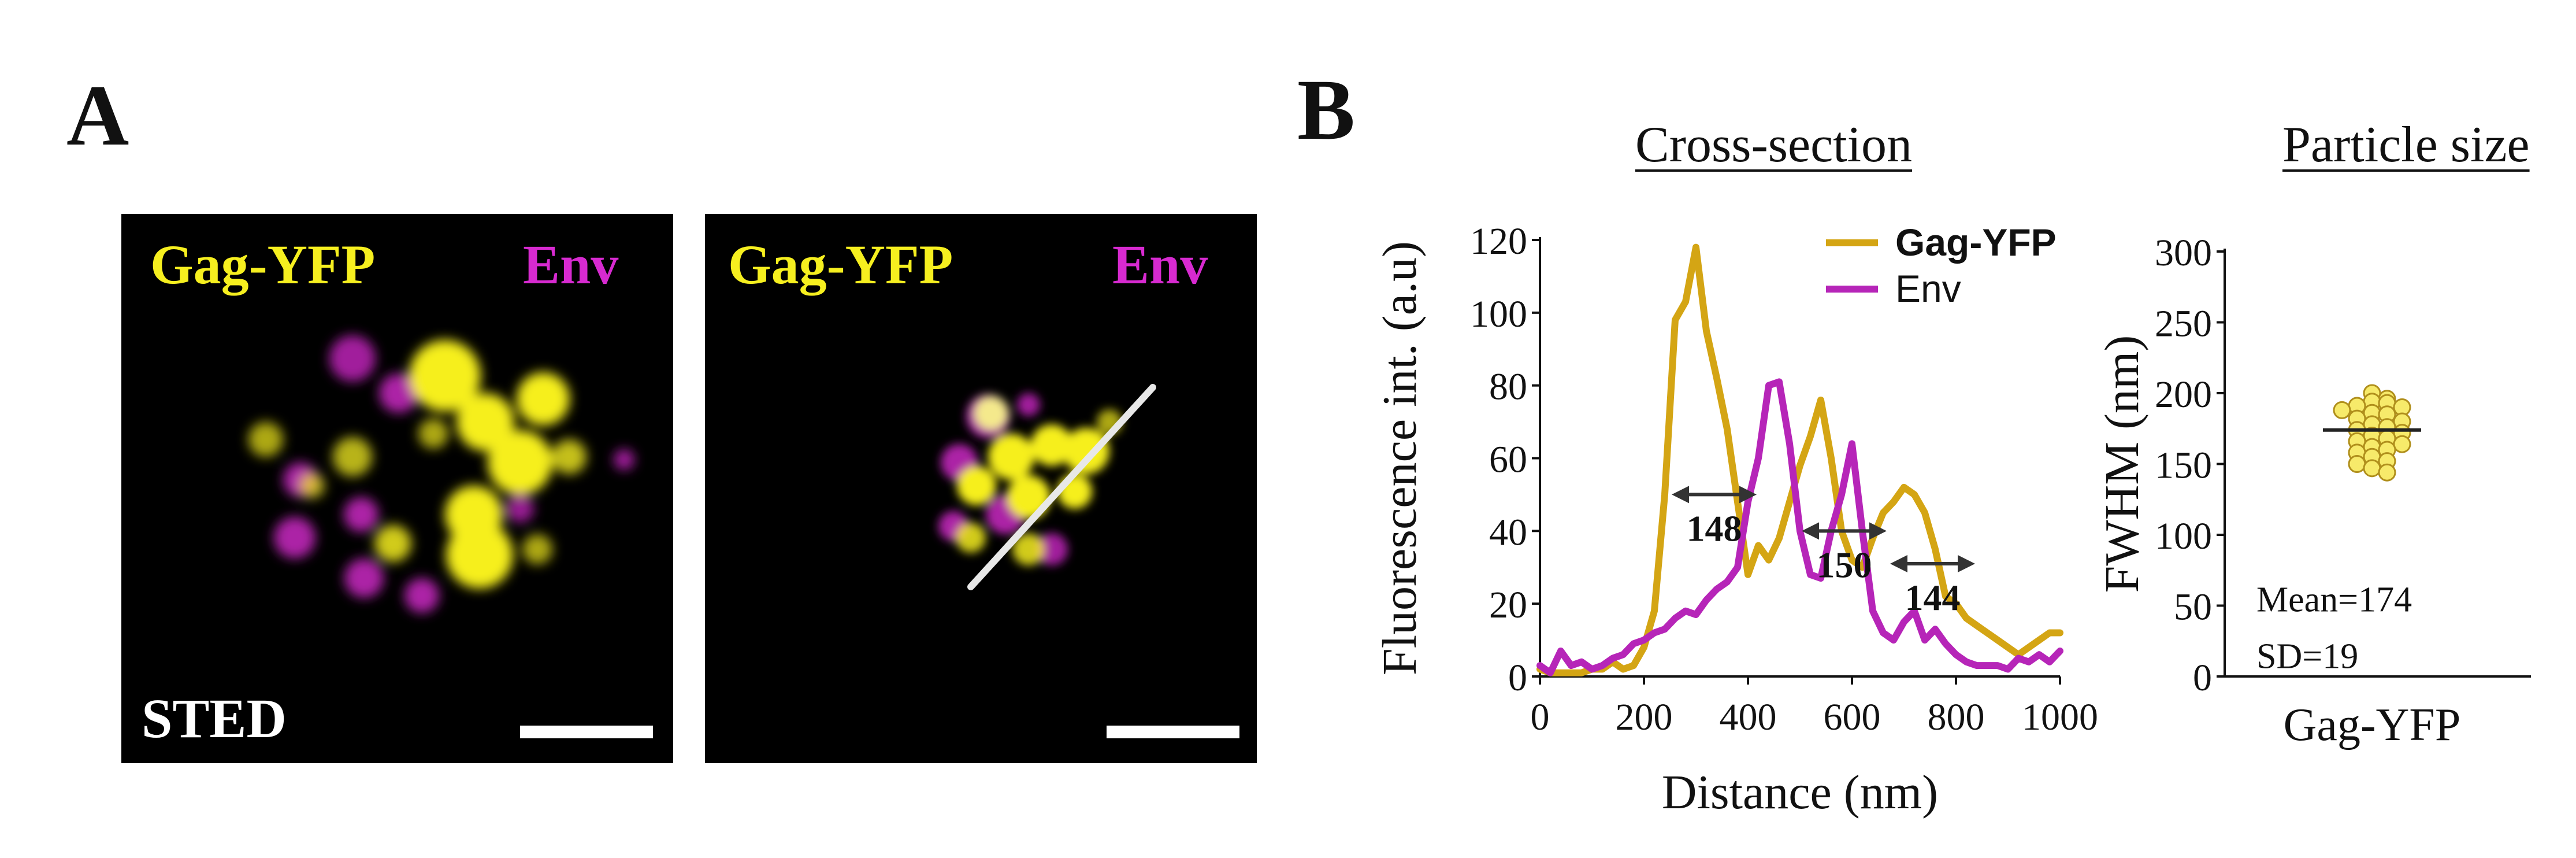 Image resolution: width=2576 pixels, height=858 pixels. What do you see at coordinates (1957, 717) in the screenshot?
I see `x-tick-label: 800` at bounding box center [1957, 717].